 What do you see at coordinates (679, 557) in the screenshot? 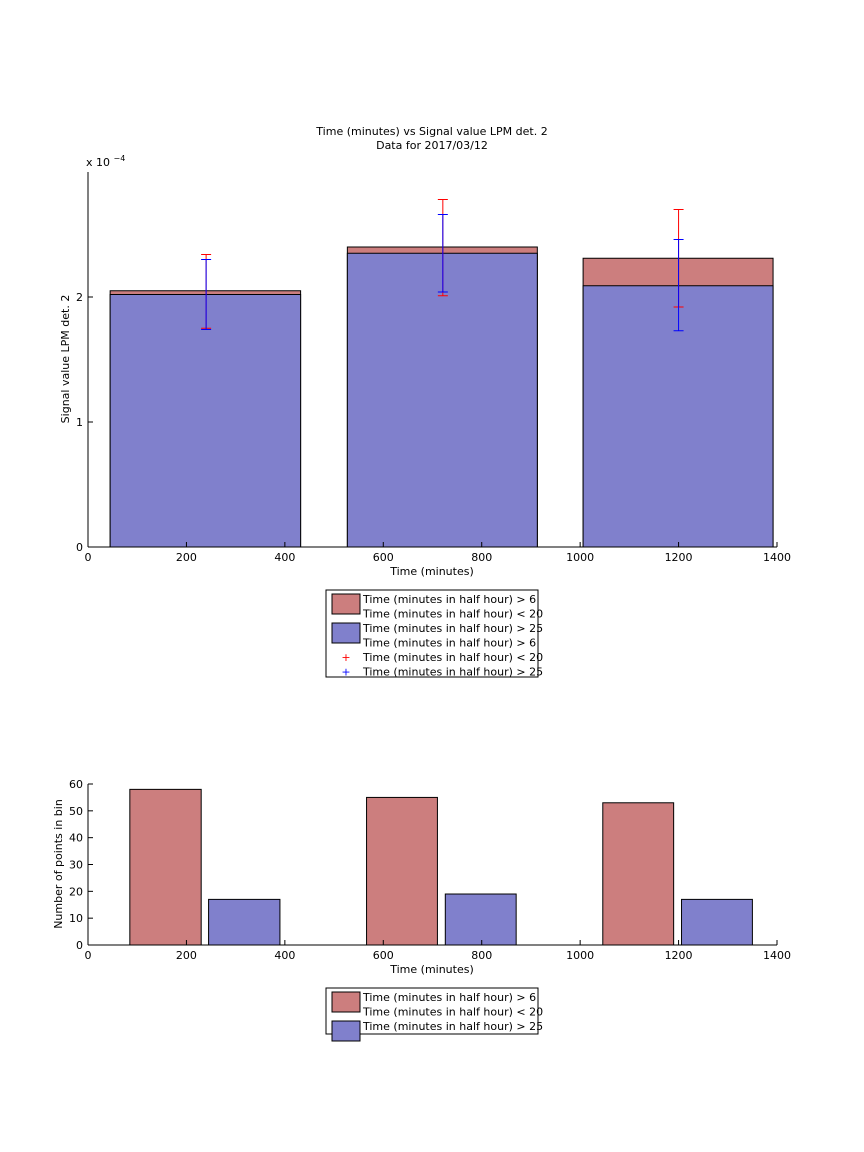
I see `chart1-x-tick-label: 1200` at bounding box center [679, 557].